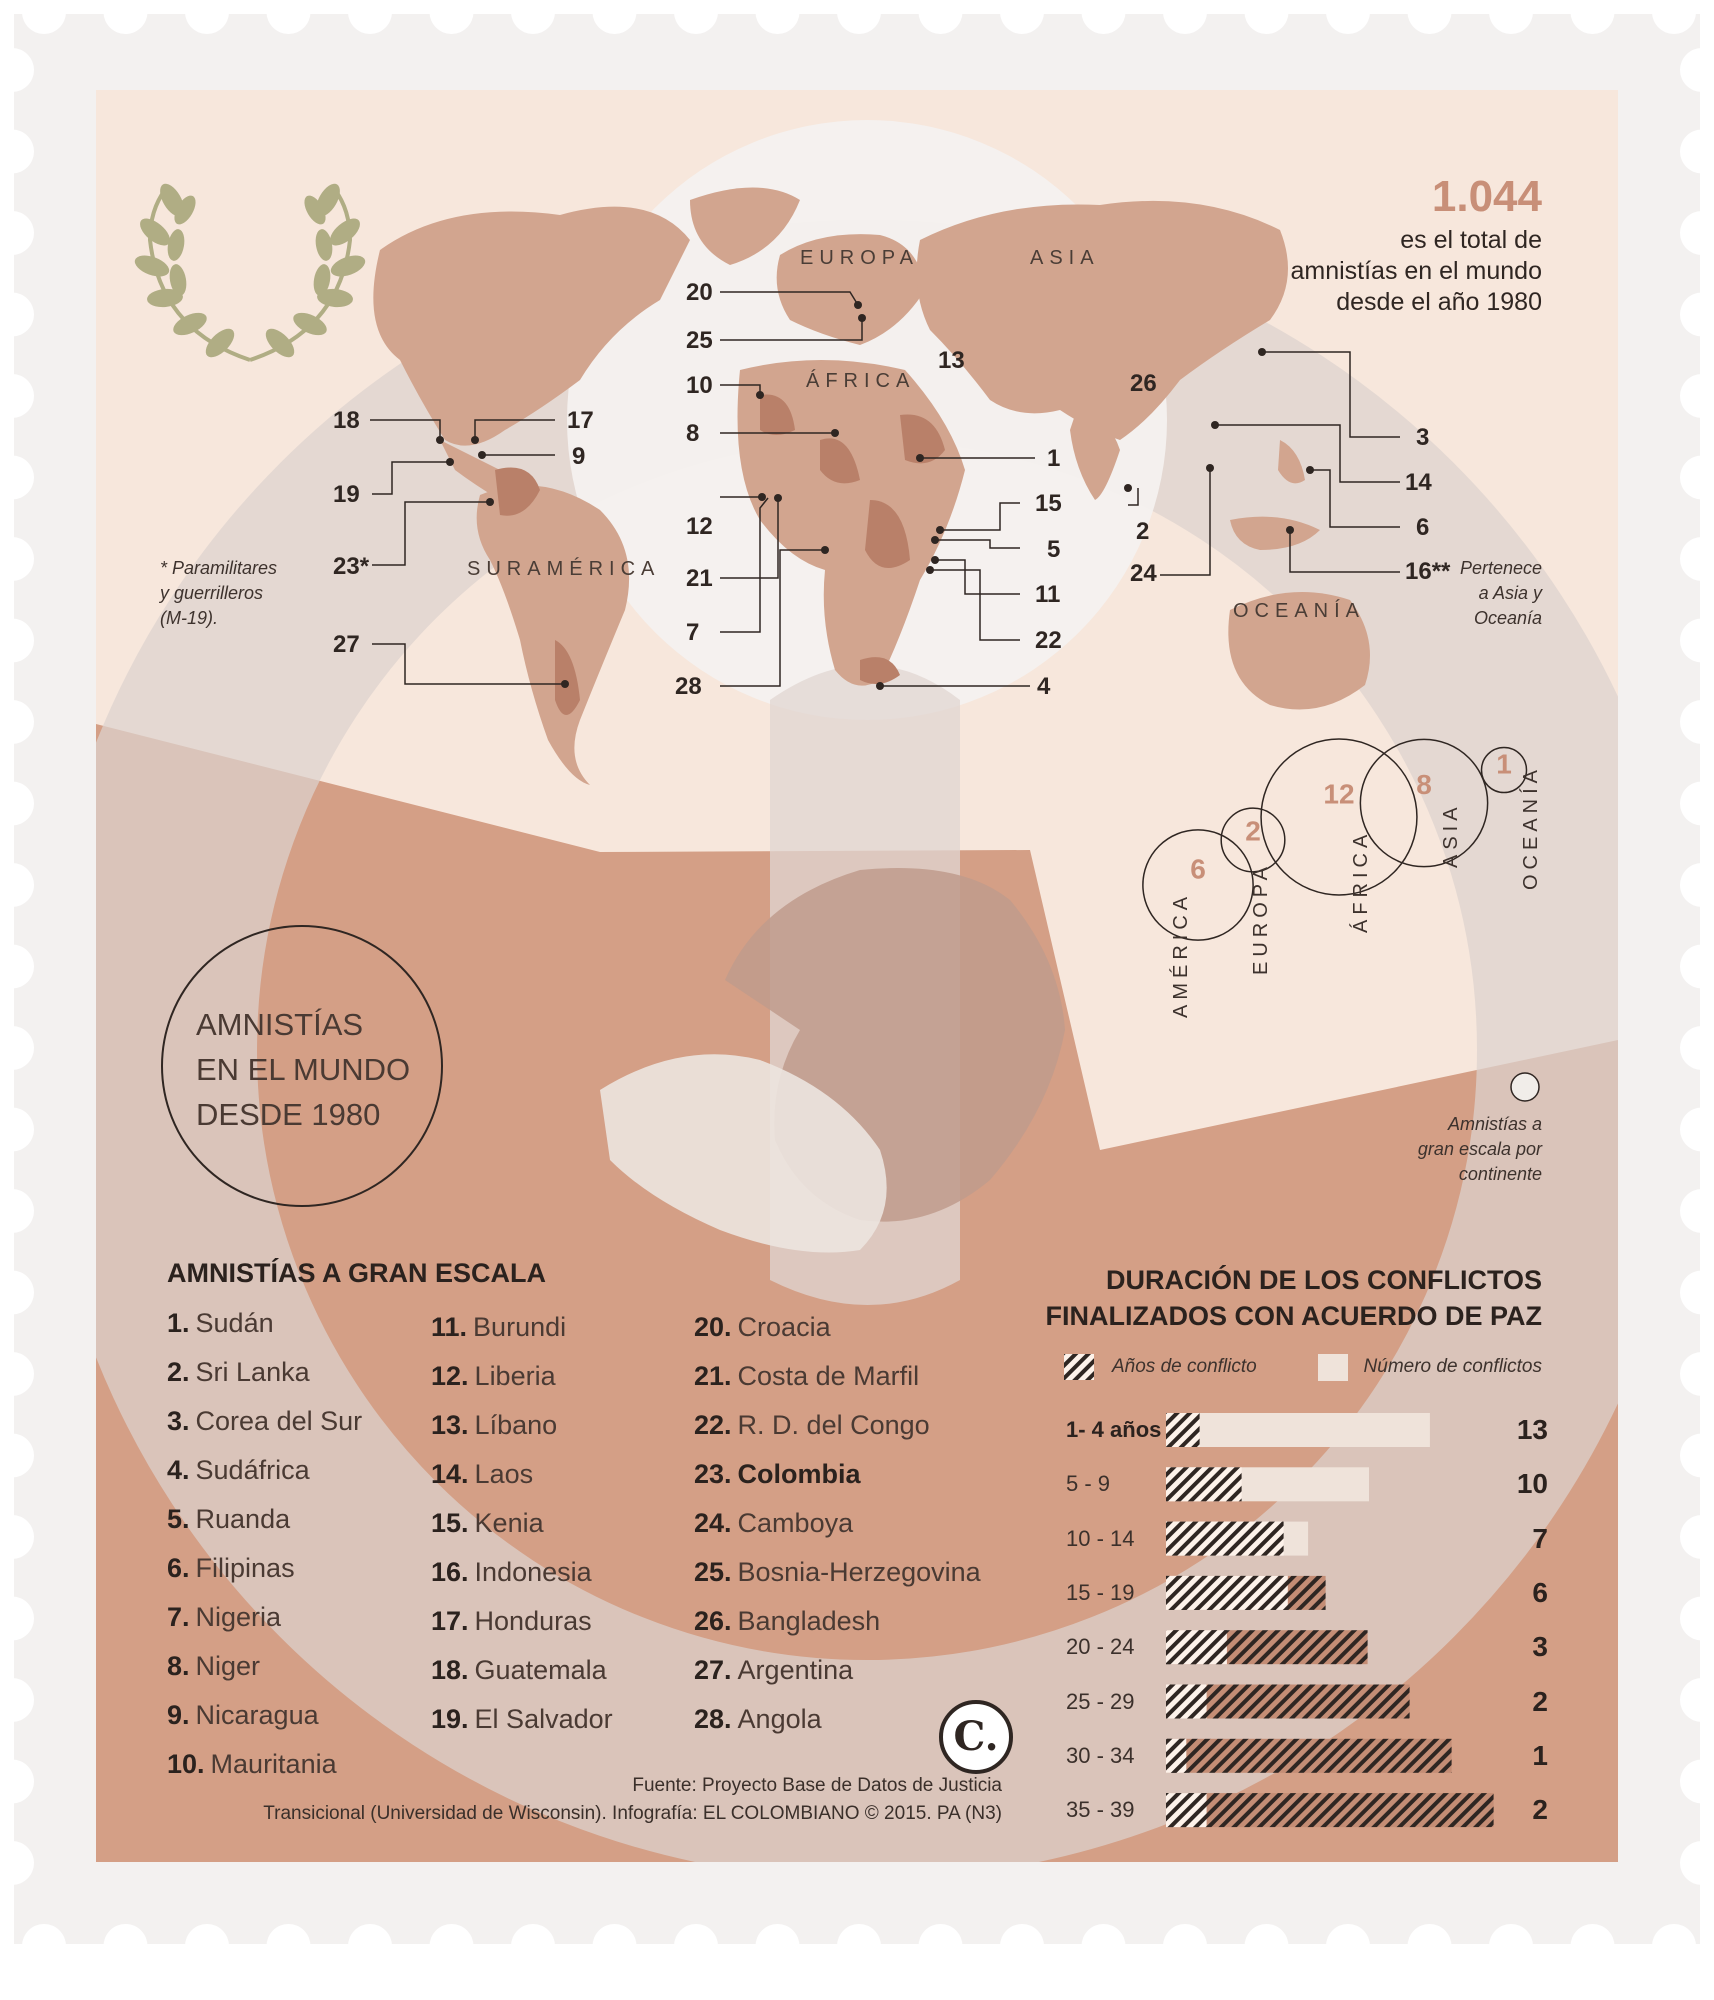  What do you see at coordinates (1100, 1538) in the screenshot?
I see `bar-category-label: 10 - 14` at bounding box center [1100, 1538].